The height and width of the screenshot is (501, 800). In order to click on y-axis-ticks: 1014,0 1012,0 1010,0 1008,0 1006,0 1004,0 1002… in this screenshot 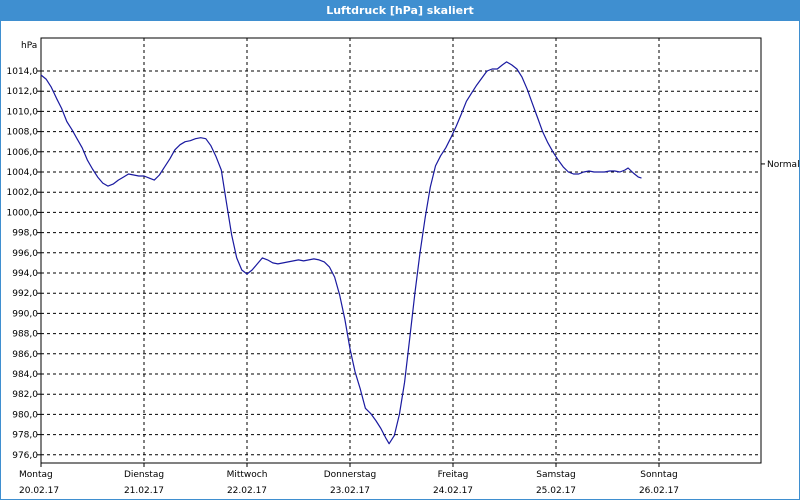, I will do `click(24, 264)`.